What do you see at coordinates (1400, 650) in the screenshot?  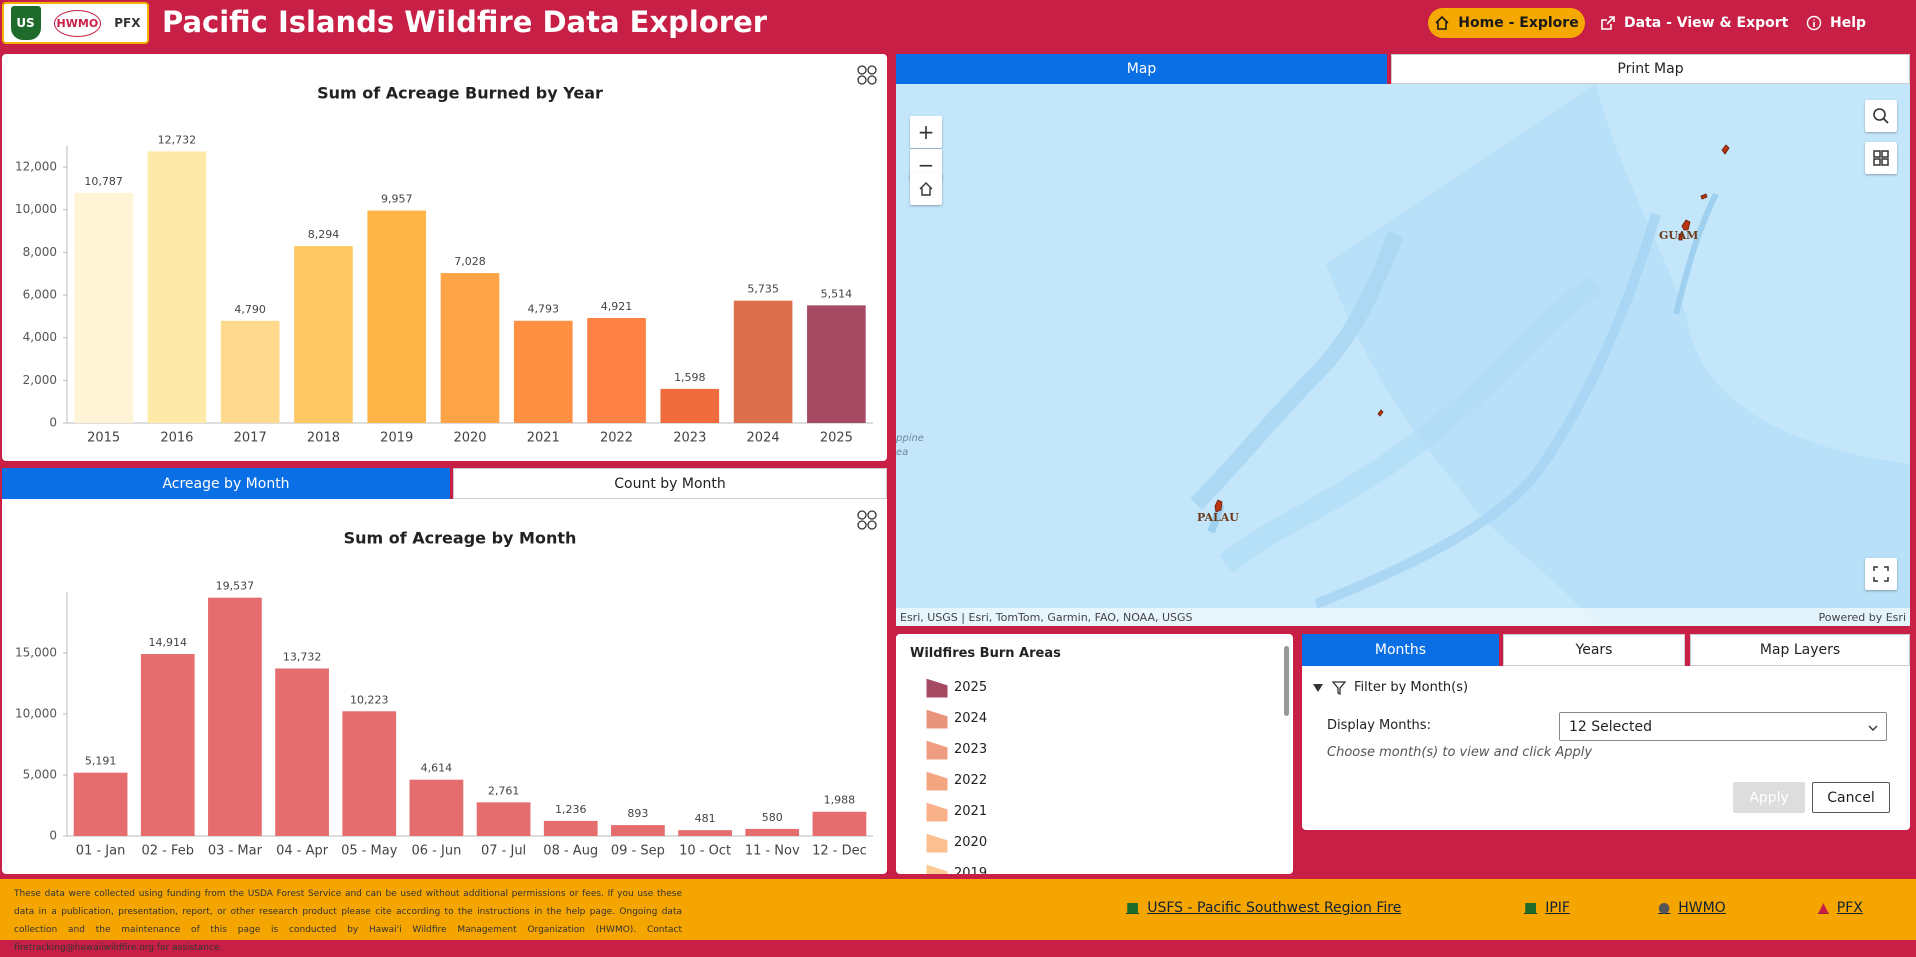 I see `tab: Months` at bounding box center [1400, 650].